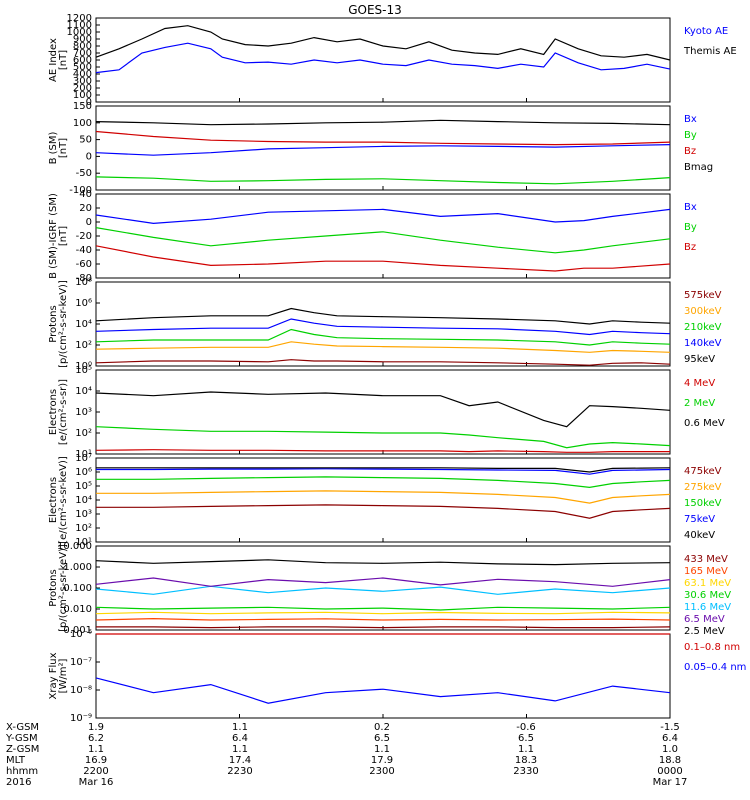 This screenshot has height=800, width=750. Describe the element at coordinates (670, 727) in the screenshot. I see `x-axis-cell: -1.5` at that location.